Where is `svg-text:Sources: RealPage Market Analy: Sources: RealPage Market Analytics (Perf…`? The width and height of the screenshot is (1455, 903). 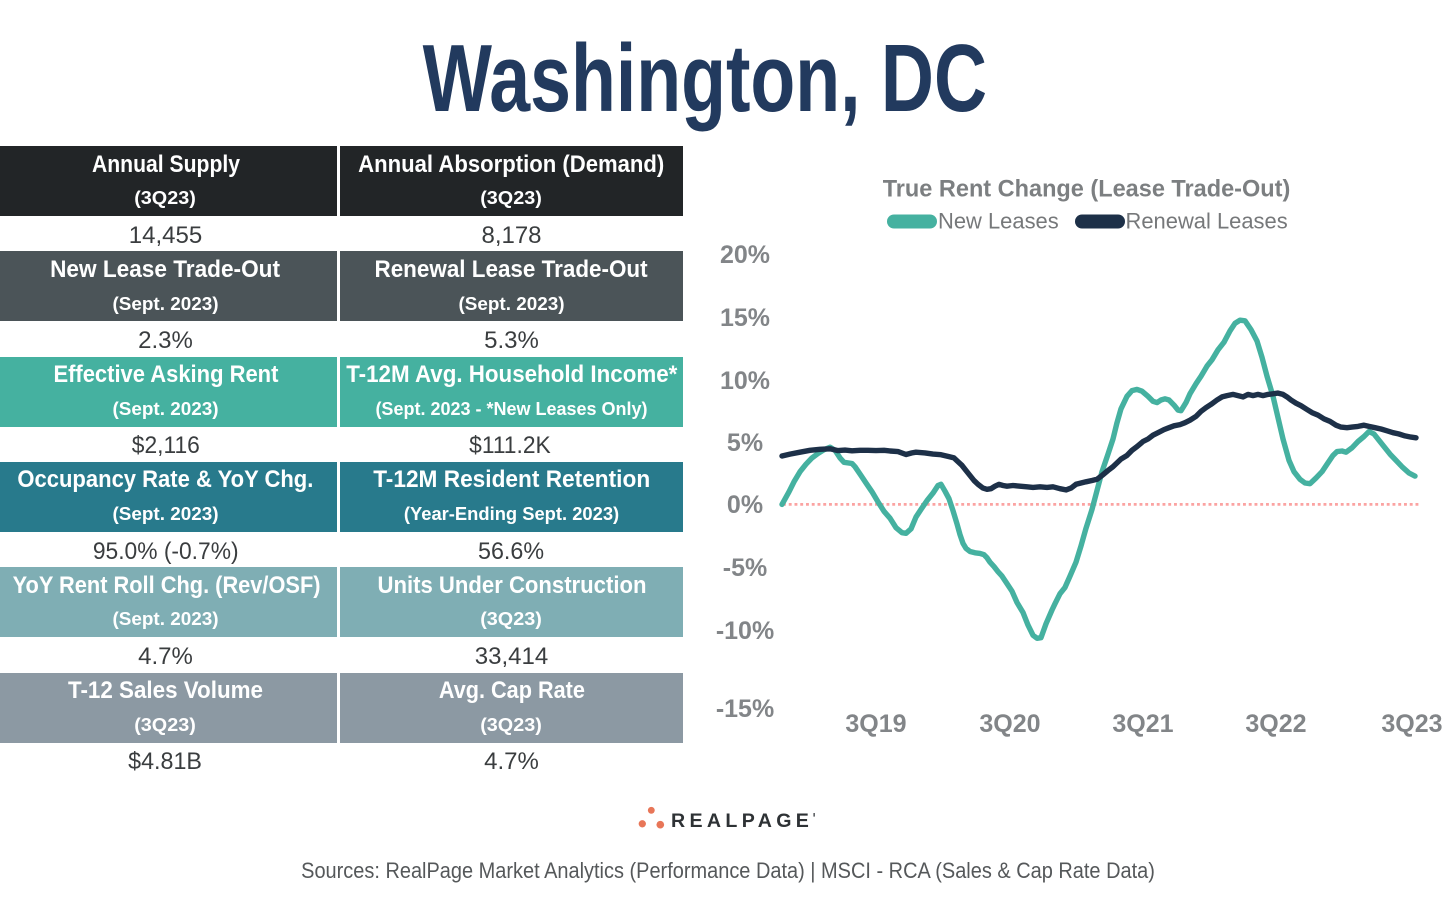 svg-text:Sources: RealPage Market Analy: Sources: RealPage Market Analytics (Perf… is located at coordinates (728, 871).